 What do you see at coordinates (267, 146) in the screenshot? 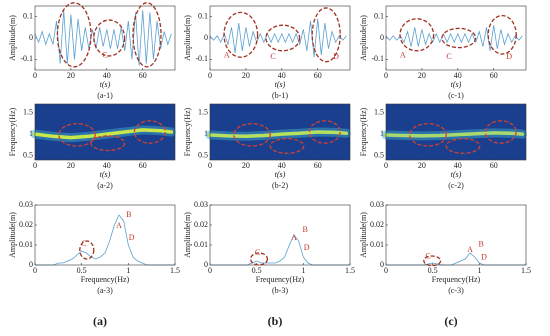
I see `subplot: 0.511.50 20 40 60t(s)(b-2)Frequency(Hz)` at bounding box center [267, 146].